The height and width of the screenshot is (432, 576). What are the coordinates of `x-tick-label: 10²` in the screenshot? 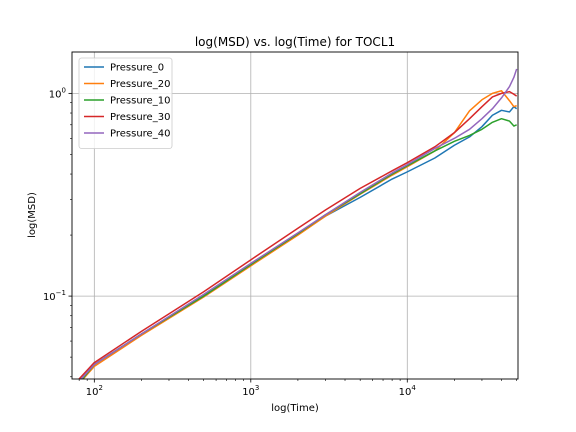 It's located at (94, 391).